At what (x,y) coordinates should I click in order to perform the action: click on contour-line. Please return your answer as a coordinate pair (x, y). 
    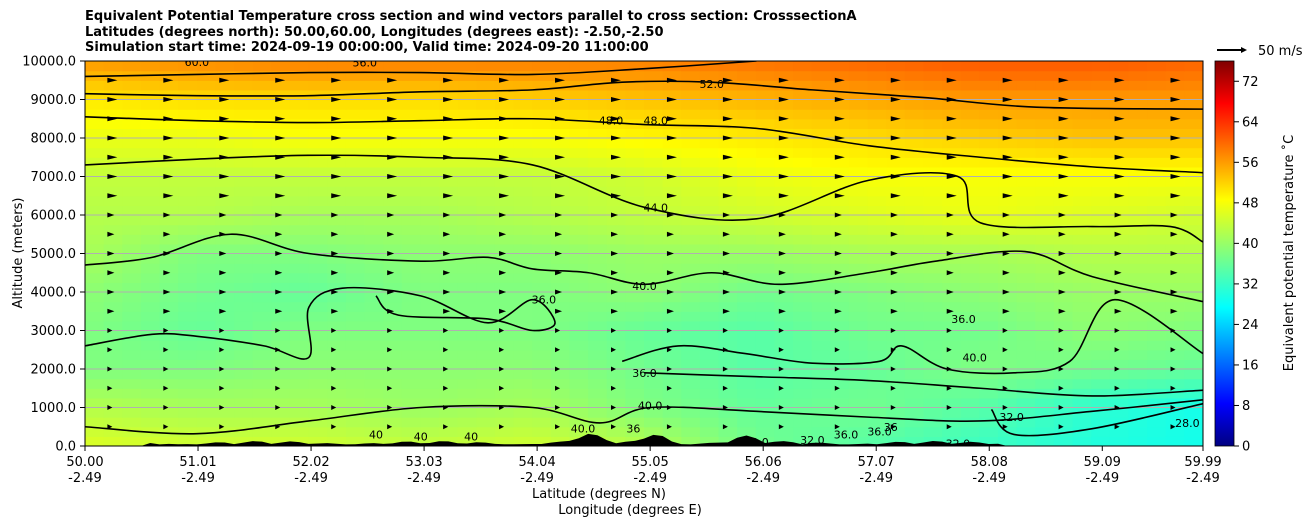
    Looking at the image, I should click on (923, 384).